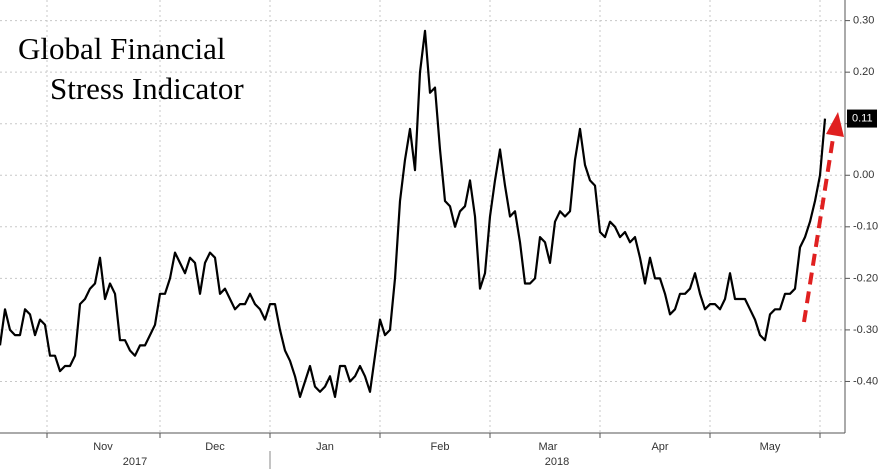  I want to click on last-value-label: 0.11, so click(862, 118).